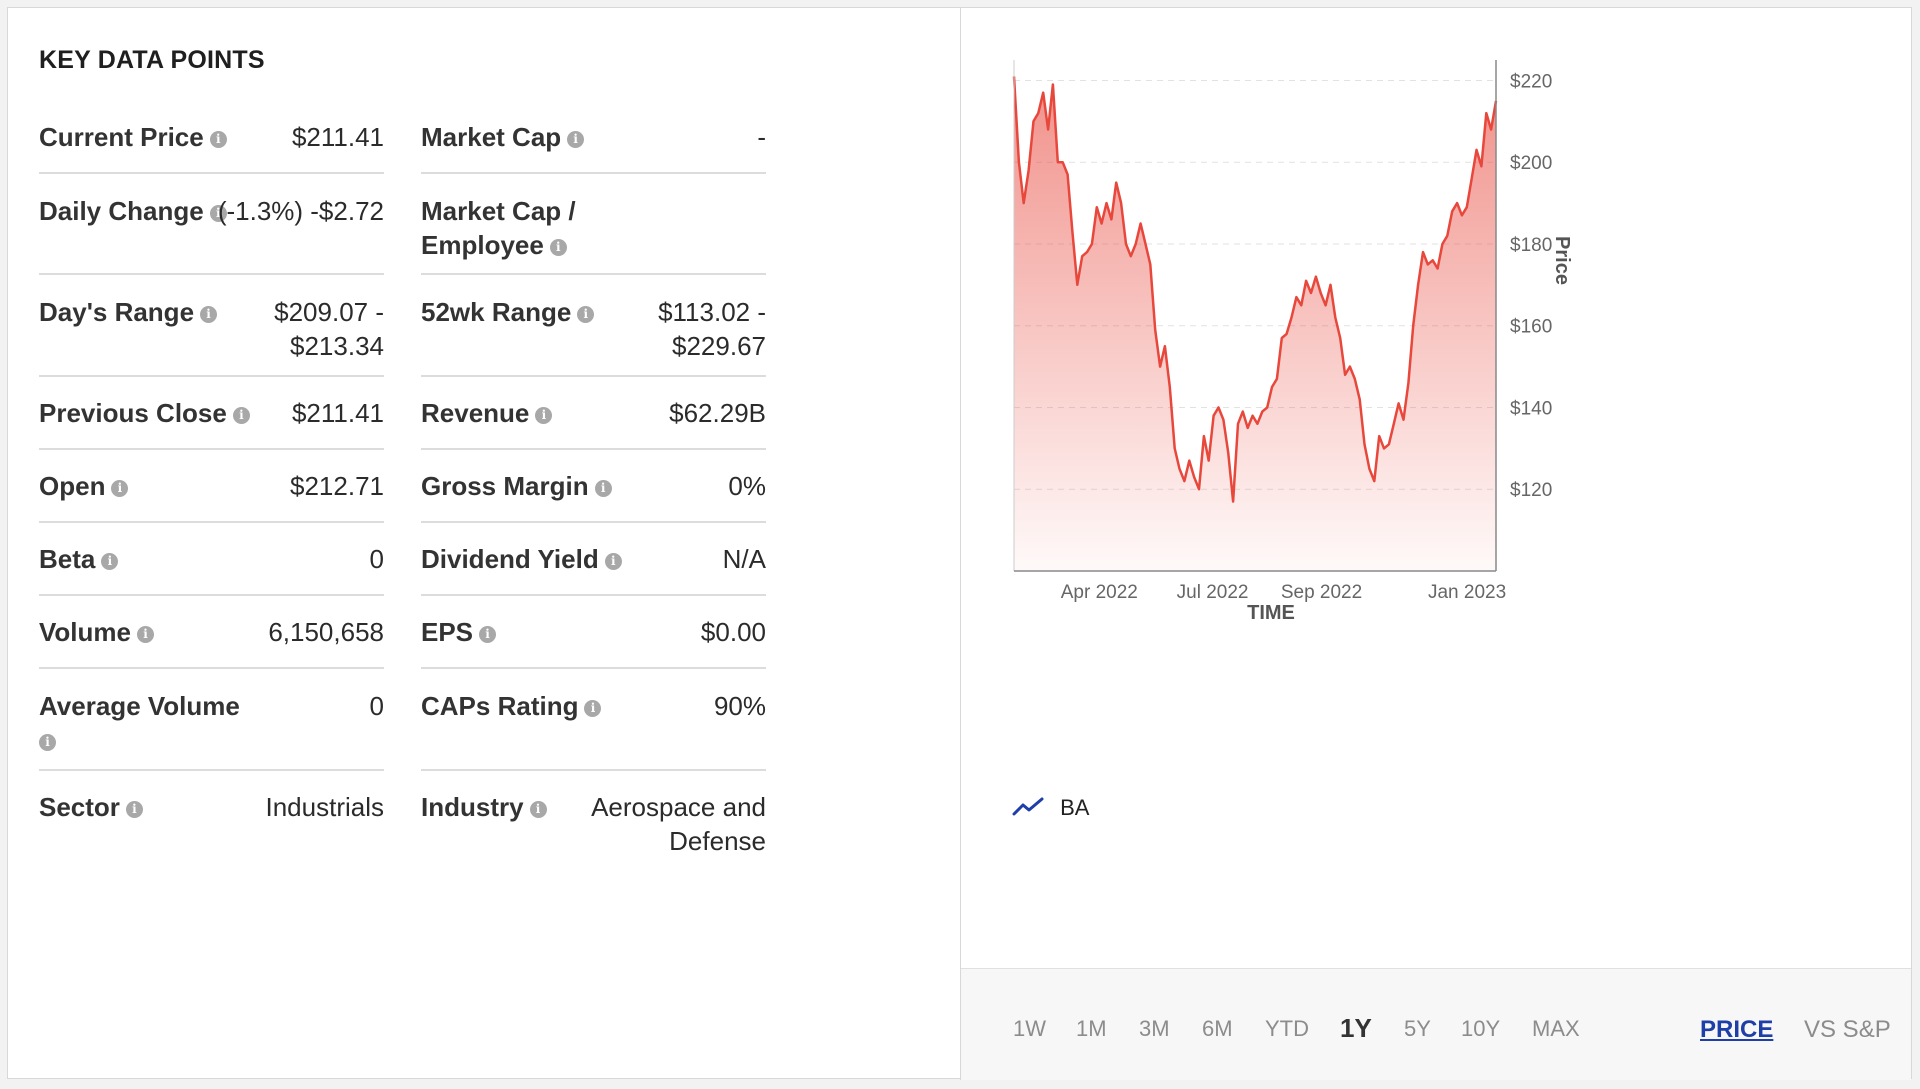 This screenshot has height=1089, width=1920. Describe the element at coordinates (329, 312) in the screenshot. I see `value-line-1: $209.07 -` at that location.